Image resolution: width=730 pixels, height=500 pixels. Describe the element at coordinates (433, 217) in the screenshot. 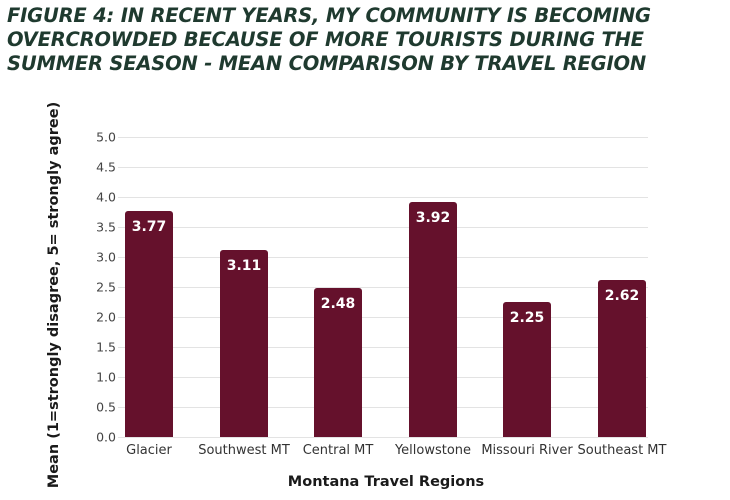

I see `bar-value-label: 3.92` at that location.